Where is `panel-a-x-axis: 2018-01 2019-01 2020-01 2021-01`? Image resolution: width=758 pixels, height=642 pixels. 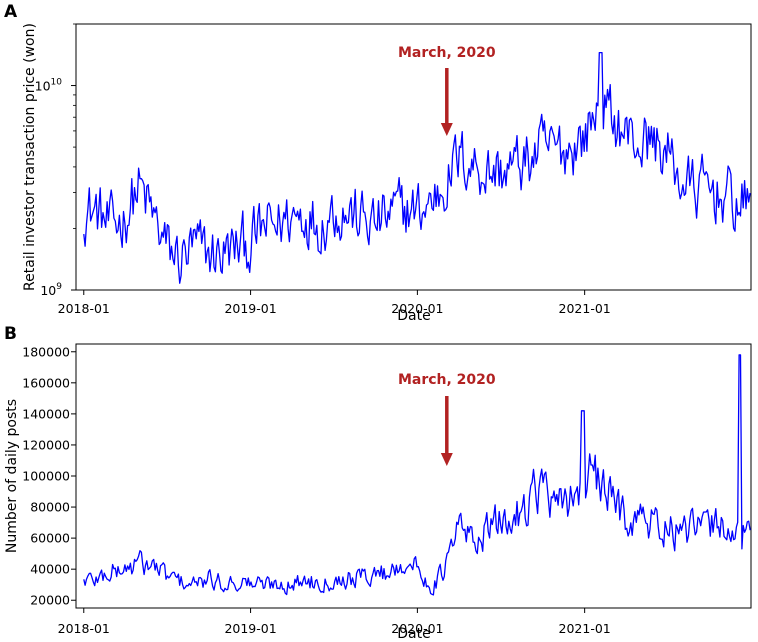 panel-a-x-axis: 2018-01 2019-01 2020-01 2021-01 is located at coordinates (334, 303).